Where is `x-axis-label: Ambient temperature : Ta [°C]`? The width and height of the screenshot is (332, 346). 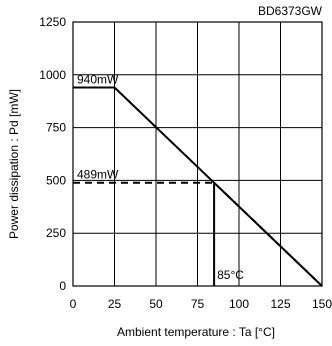 x-axis-label: Ambient temperature : Ta [°C] is located at coordinates (196, 332).